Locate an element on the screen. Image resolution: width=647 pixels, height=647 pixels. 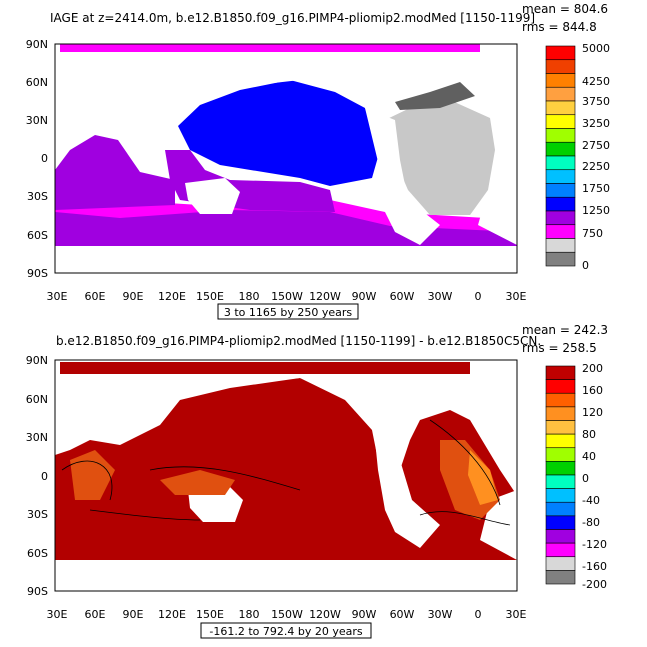
top-cb-label: 4250 is located at coordinates (596, 81).